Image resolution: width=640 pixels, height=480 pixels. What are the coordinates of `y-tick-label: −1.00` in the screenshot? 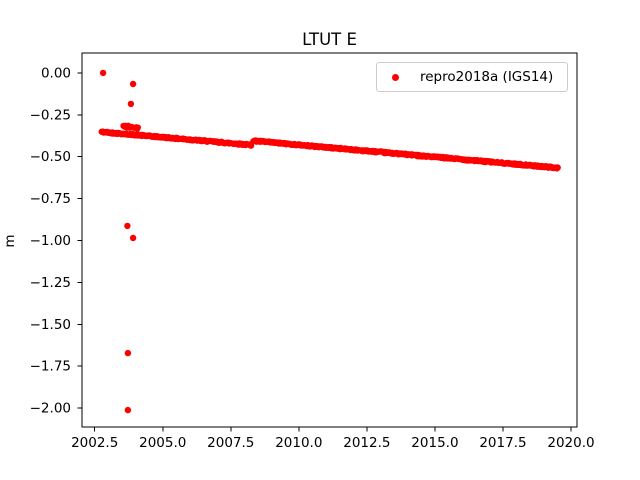 It's located at (50, 241).